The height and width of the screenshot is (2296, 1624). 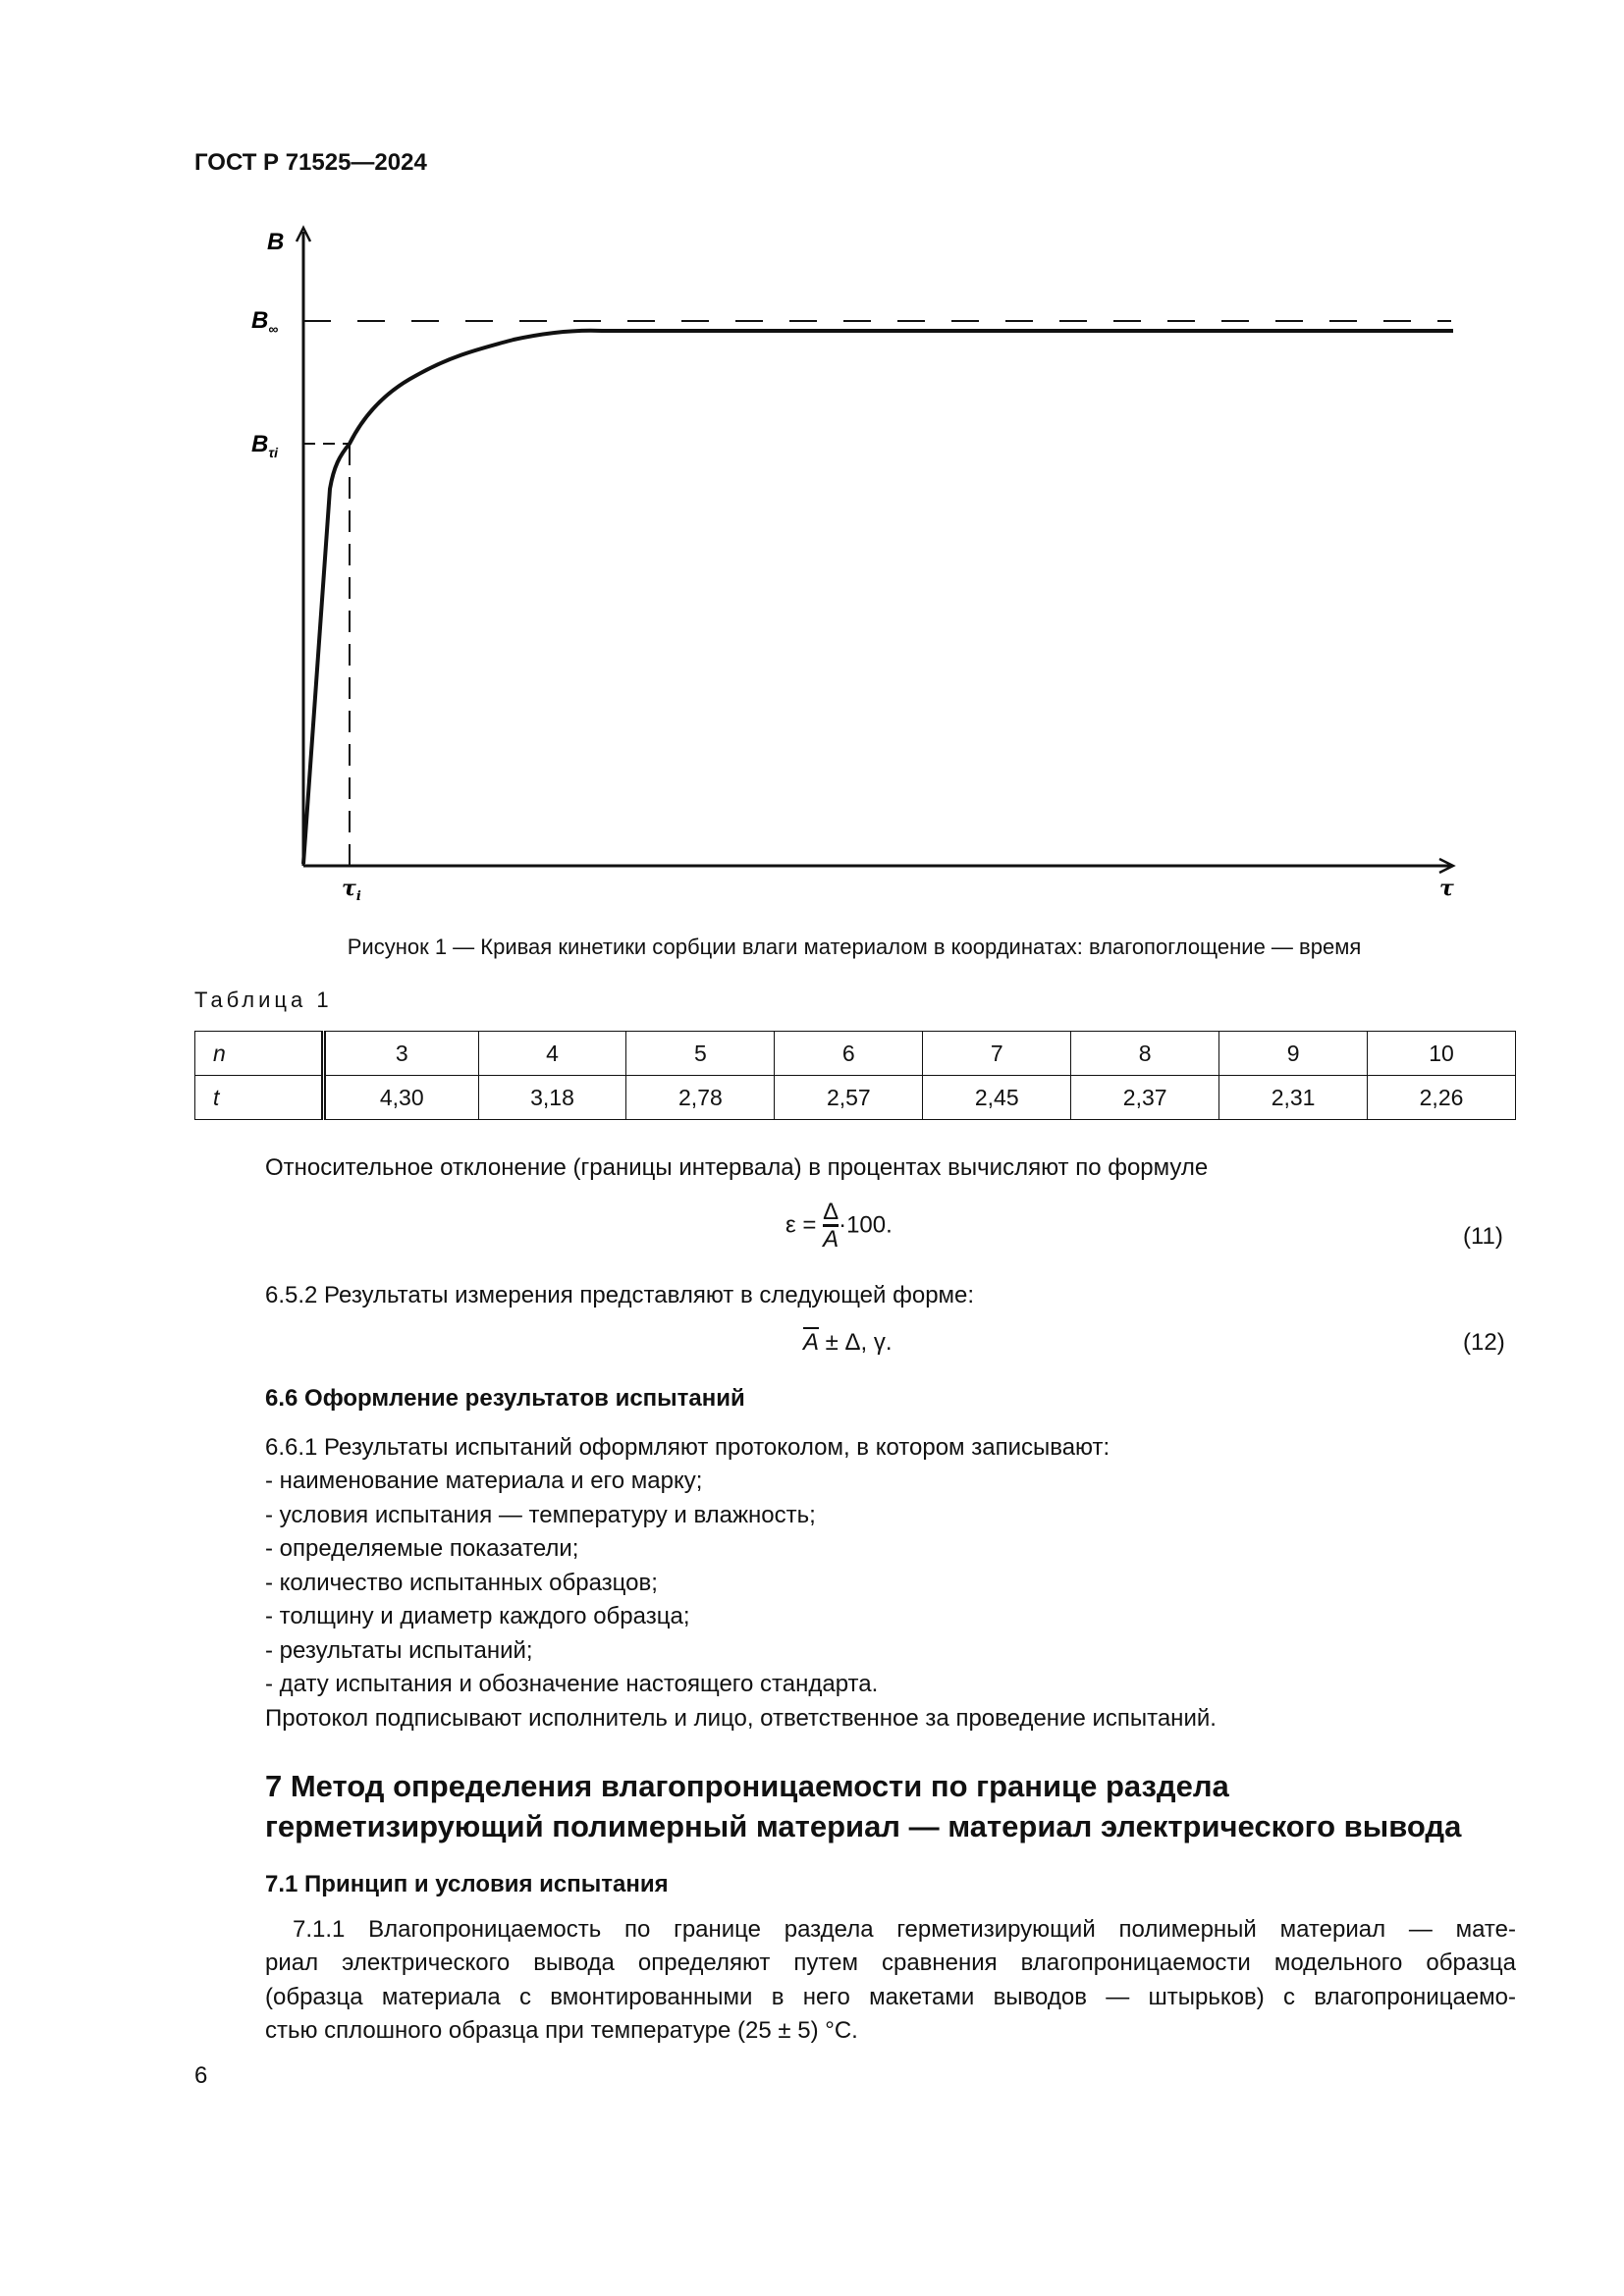 I want to click on x-axis-arrow, so click(x=1447, y=866).